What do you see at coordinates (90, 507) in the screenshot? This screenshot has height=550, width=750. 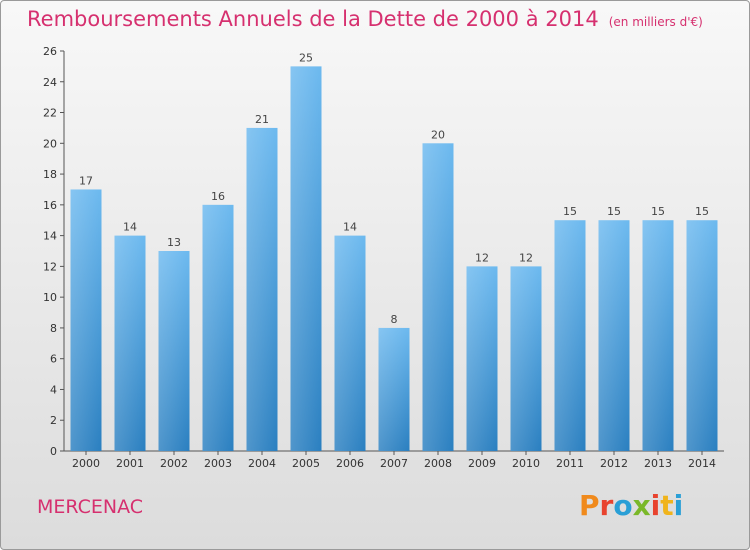 I see `commune-name: MERCENAC` at bounding box center [90, 507].